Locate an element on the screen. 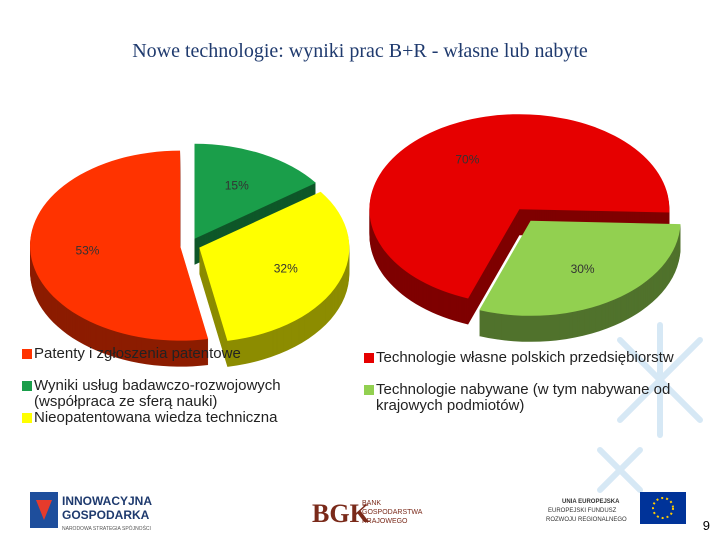  logo-text: ROZWOJU REGIONALNEGO is located at coordinates (586, 520).